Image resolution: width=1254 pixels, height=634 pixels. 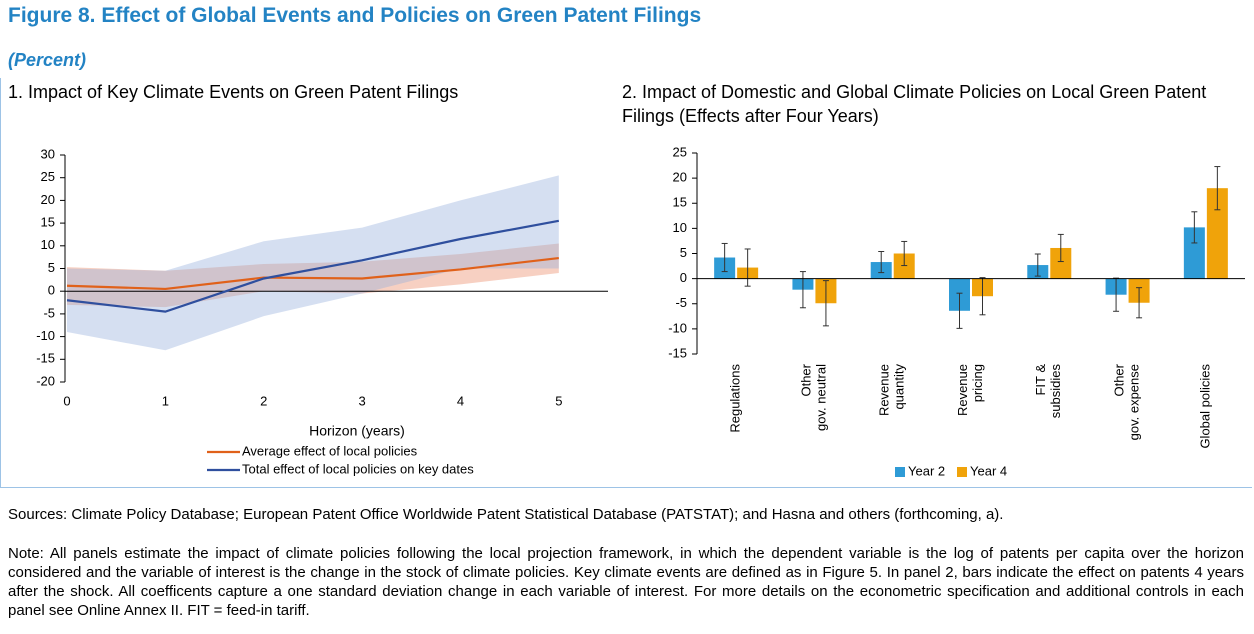 What do you see at coordinates (1040, 380) in the screenshot?
I see `x-tick-label: FIT &` at bounding box center [1040, 380].